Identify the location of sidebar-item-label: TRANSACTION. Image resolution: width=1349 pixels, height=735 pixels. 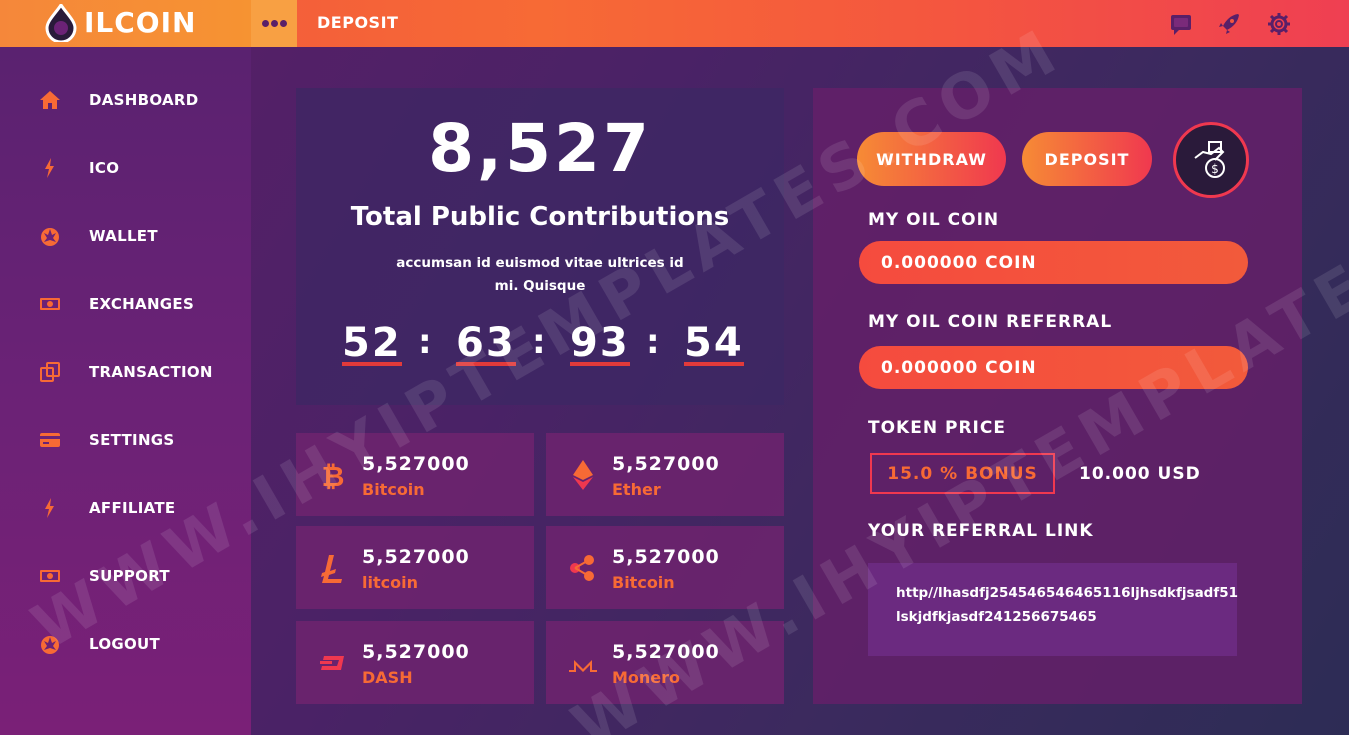
(151, 372).